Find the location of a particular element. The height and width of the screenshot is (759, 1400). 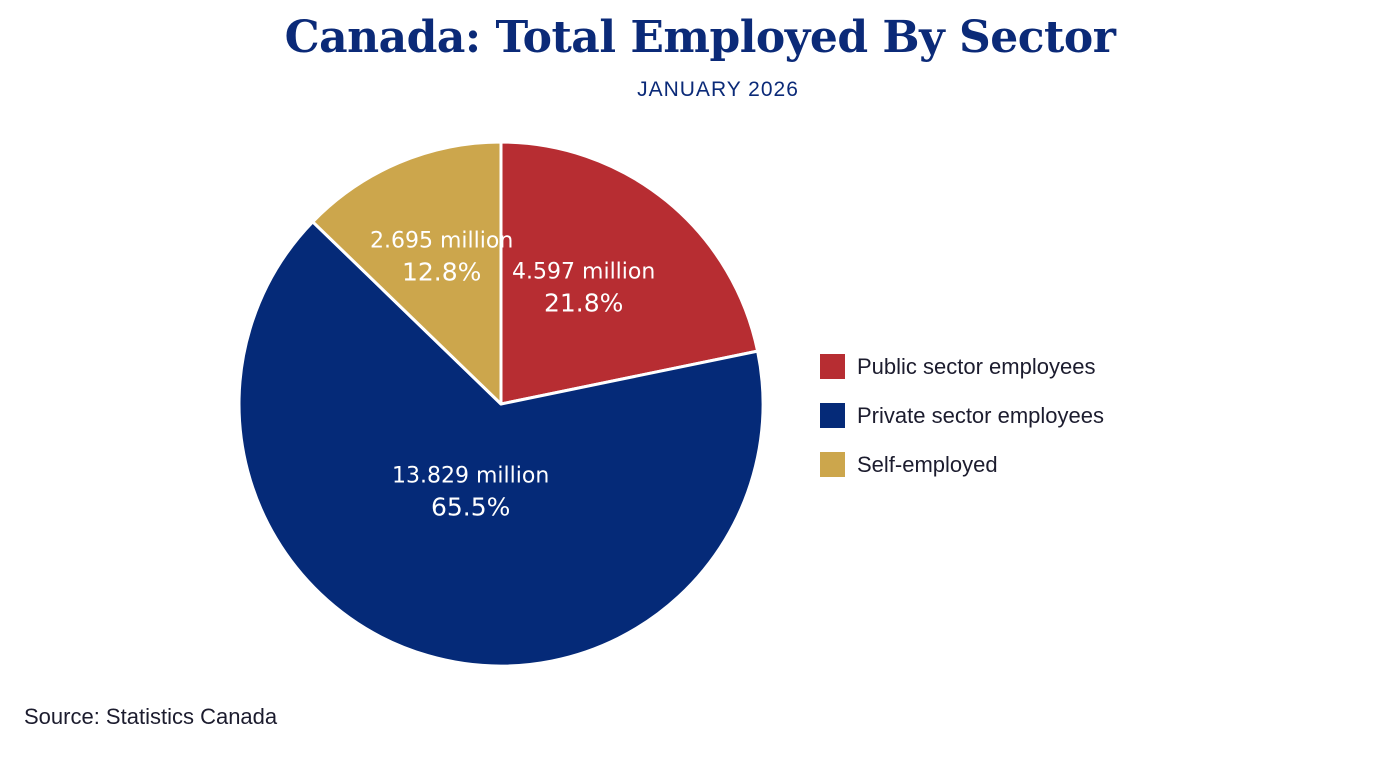

legend-label-public: Public sector employees is located at coordinates (976, 366).